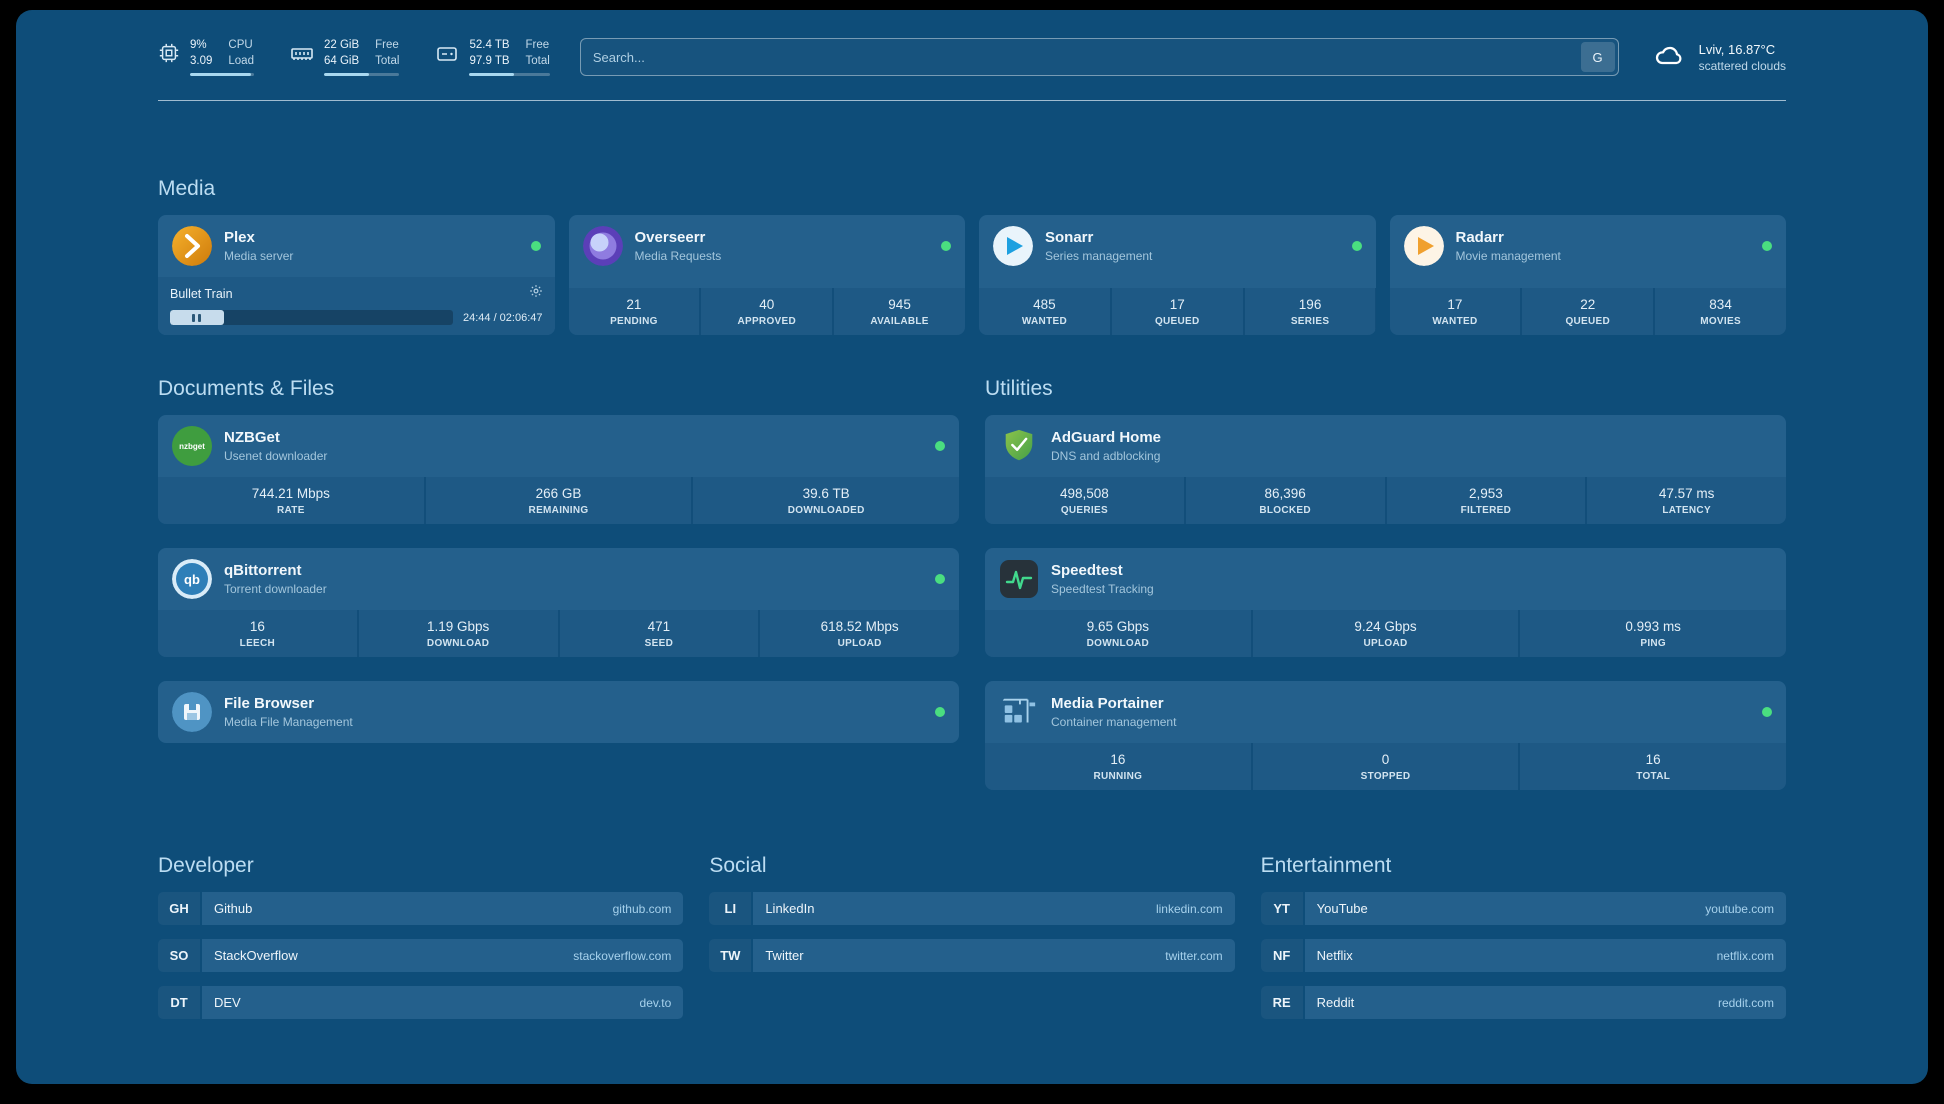 The height and width of the screenshot is (1104, 1944). What do you see at coordinates (179, 1002) in the screenshot?
I see `bookmark-abbr: DT` at bounding box center [179, 1002].